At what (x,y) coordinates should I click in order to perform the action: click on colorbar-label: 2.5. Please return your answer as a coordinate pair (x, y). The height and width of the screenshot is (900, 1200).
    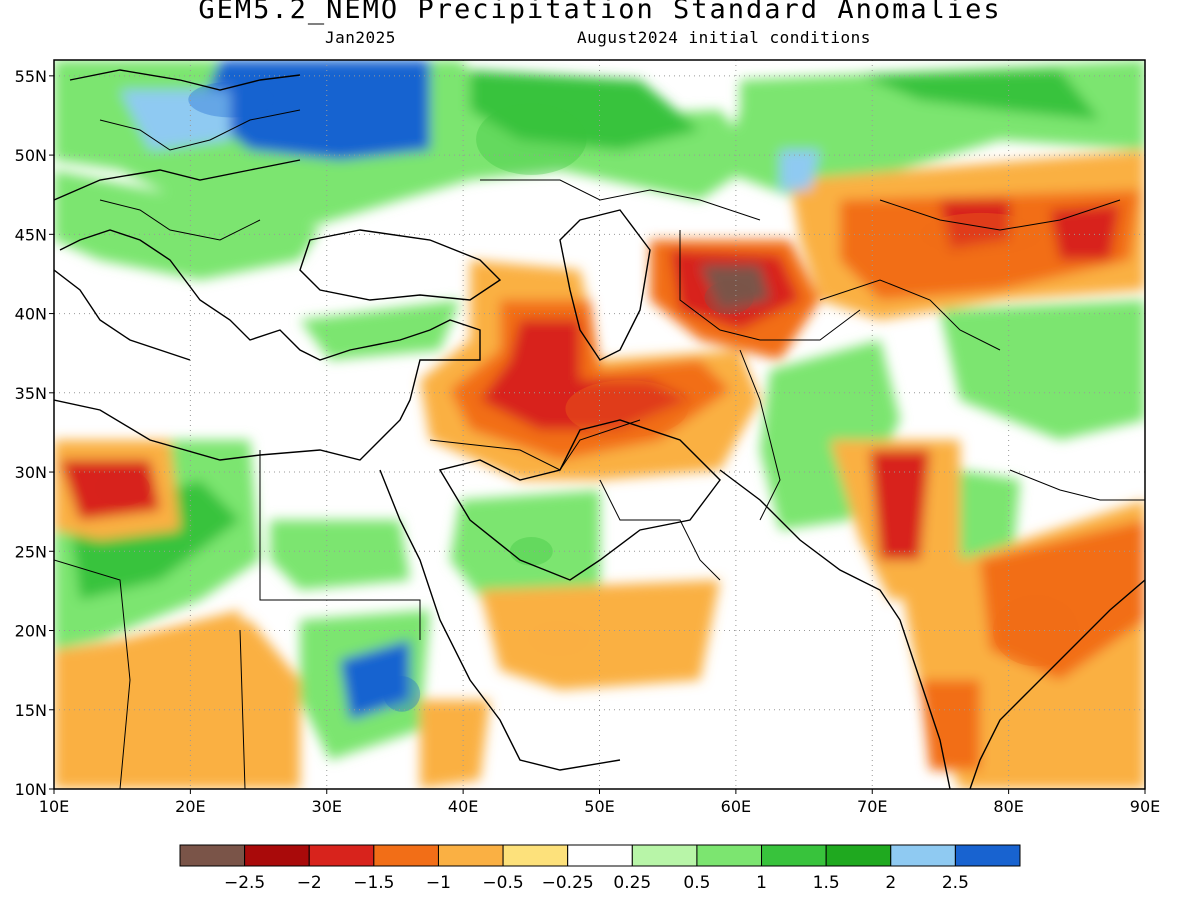
    Looking at the image, I should click on (955, 883).